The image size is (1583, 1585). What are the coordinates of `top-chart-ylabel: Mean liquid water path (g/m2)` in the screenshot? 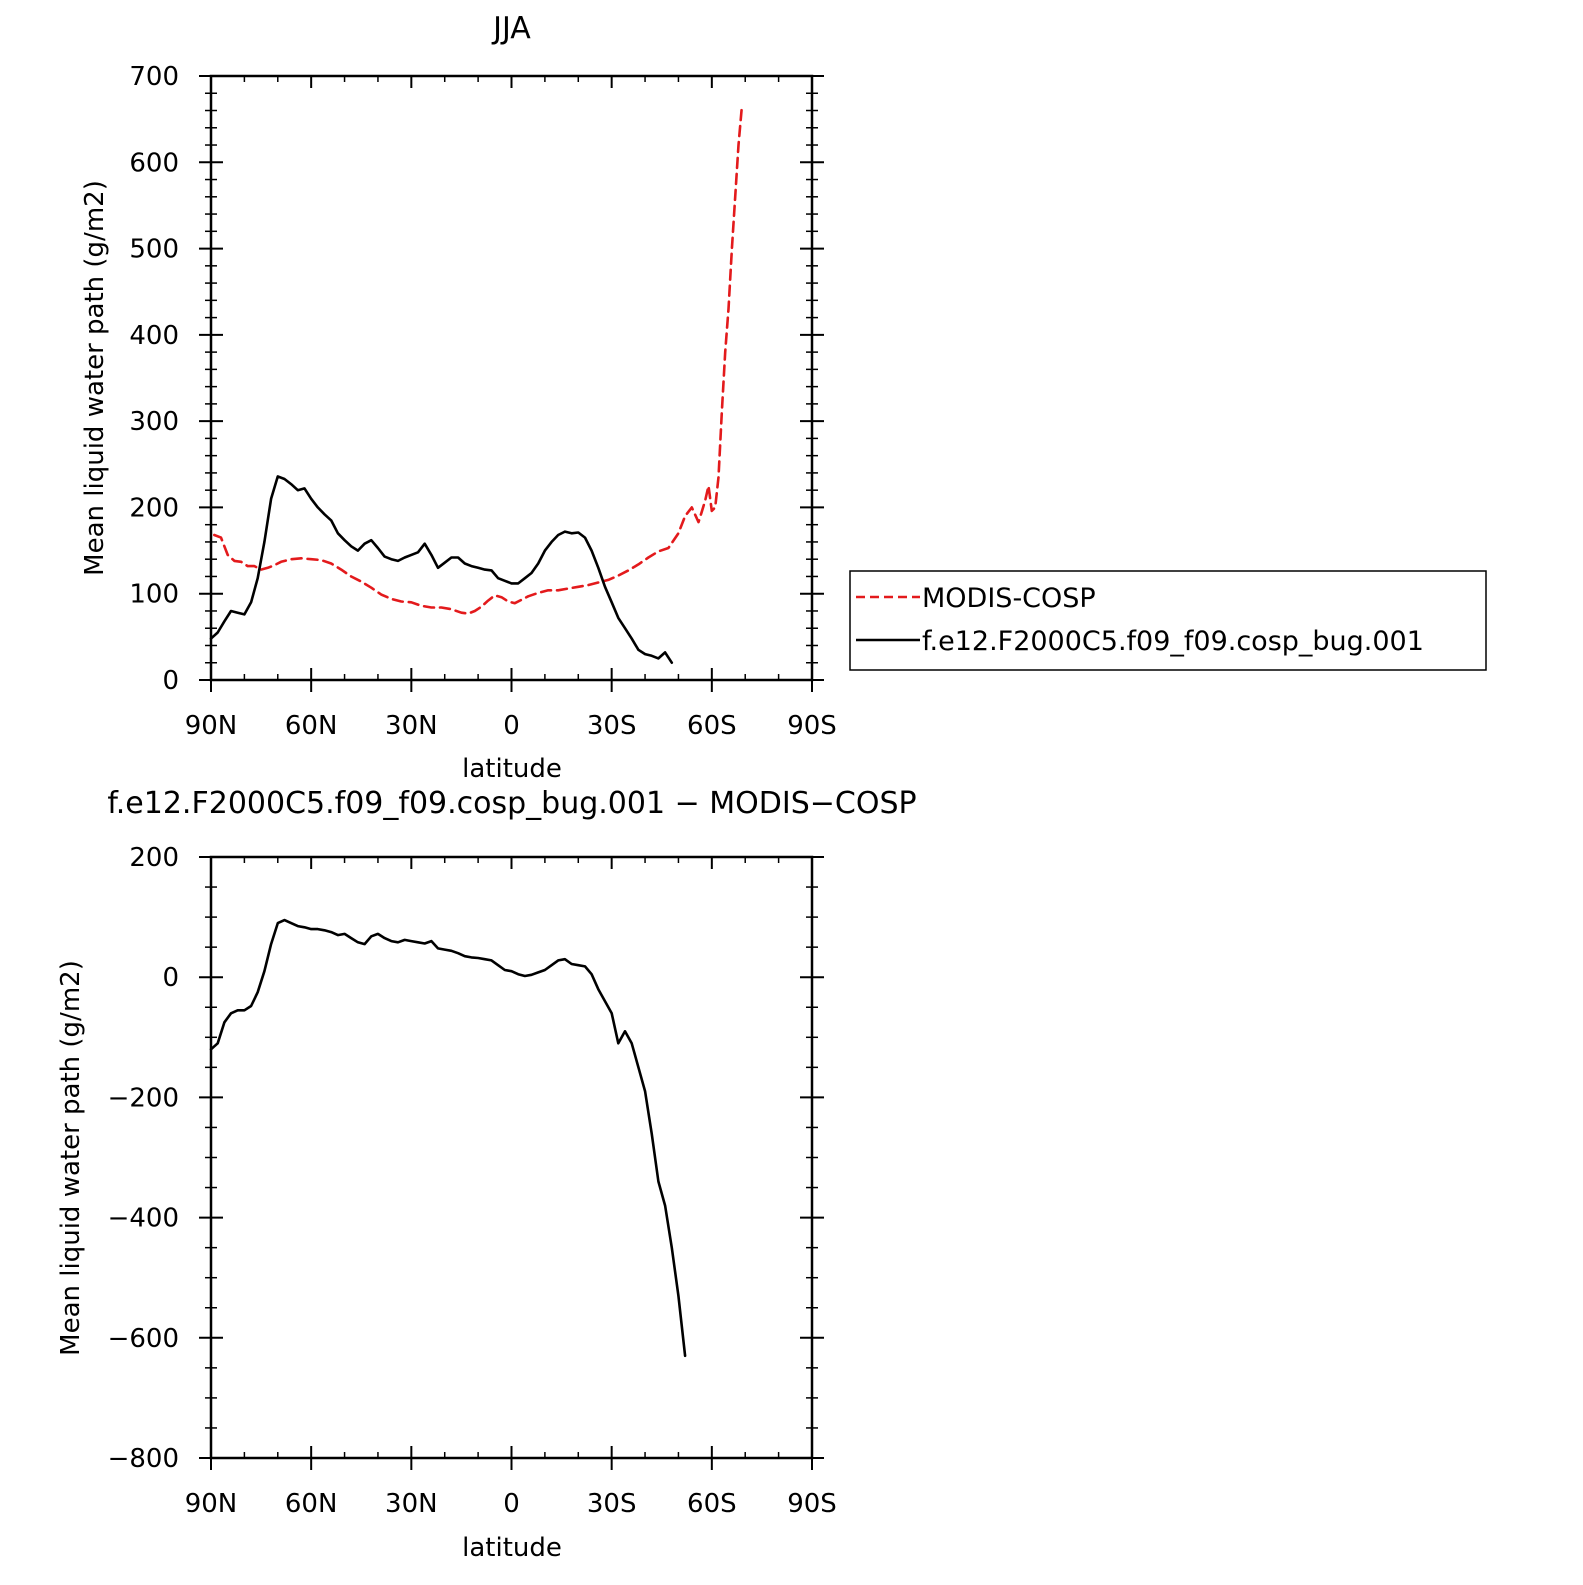 It's located at (95, 378).